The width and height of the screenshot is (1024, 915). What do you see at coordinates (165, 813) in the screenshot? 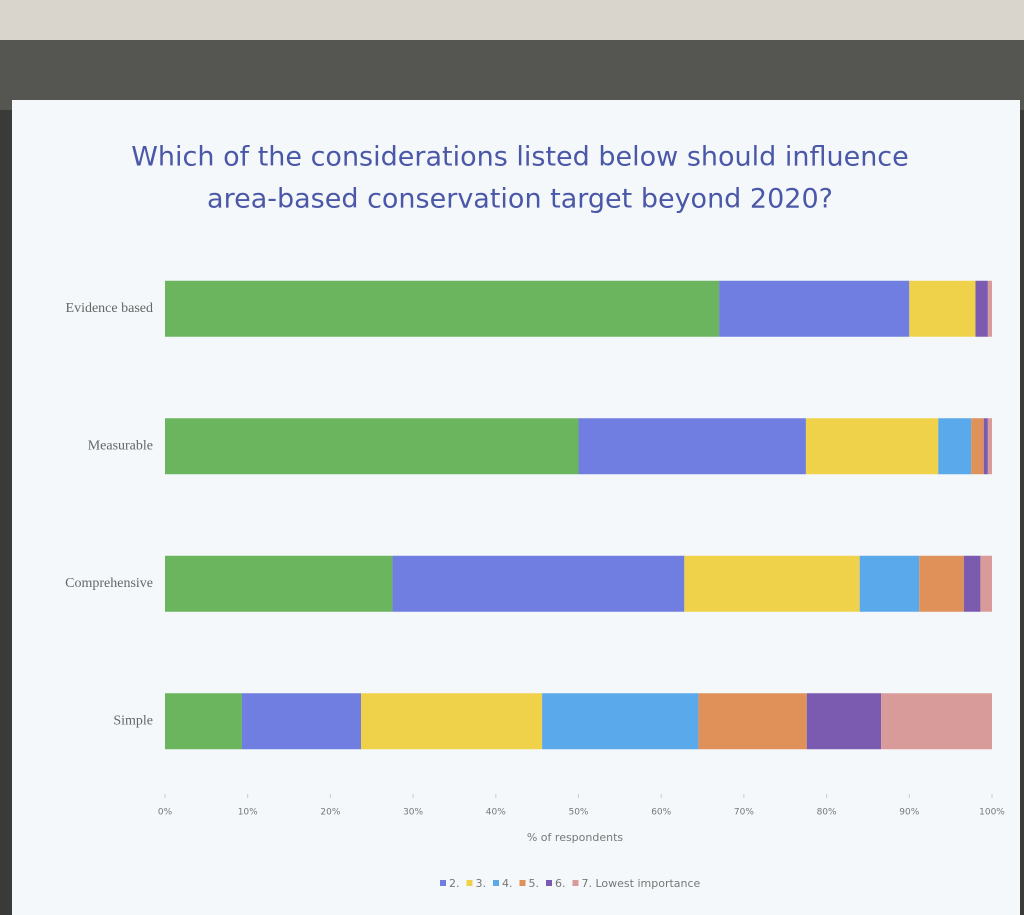
I see `x-tick-label: 0%` at bounding box center [165, 813].